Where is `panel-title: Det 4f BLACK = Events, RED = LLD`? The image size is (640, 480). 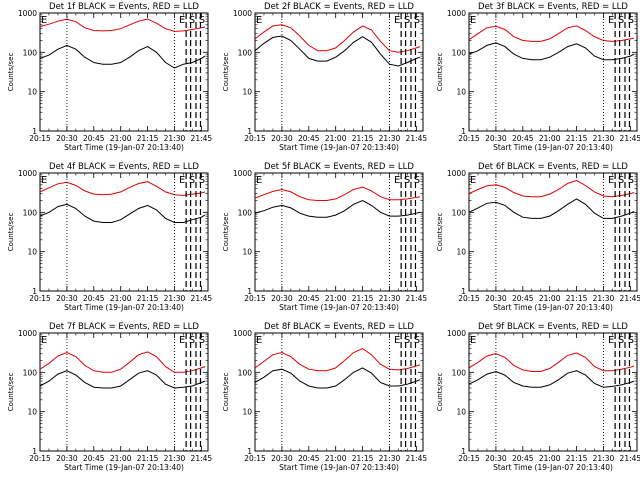
panel-title: Det 4f BLACK = Events, RED = LLD is located at coordinates (124, 167).